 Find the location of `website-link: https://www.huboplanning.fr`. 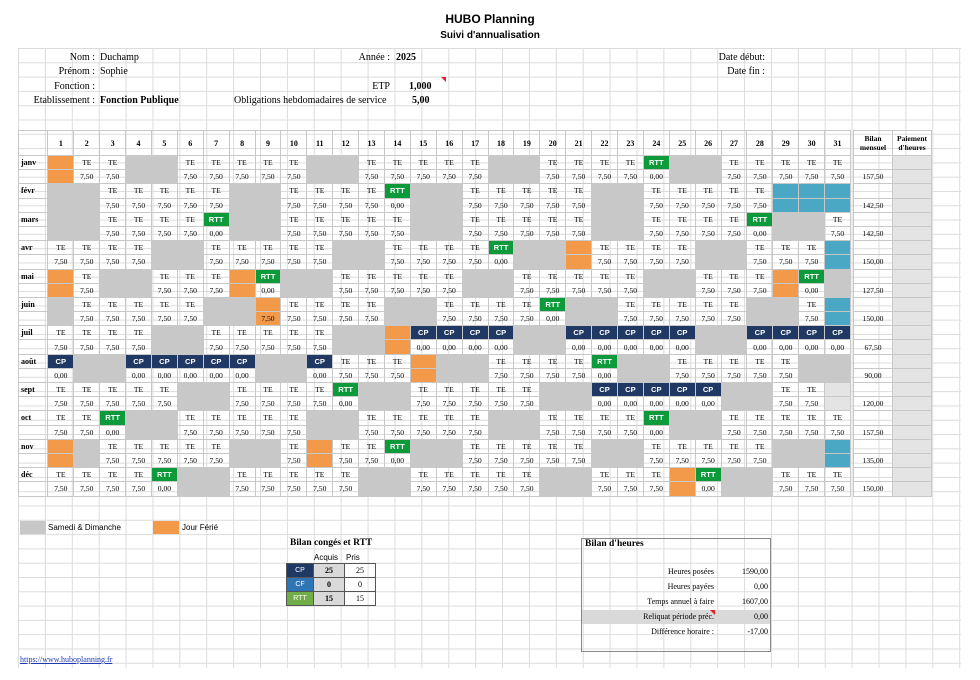

website-link: https://www.huboplanning.fr is located at coordinates (66, 659).